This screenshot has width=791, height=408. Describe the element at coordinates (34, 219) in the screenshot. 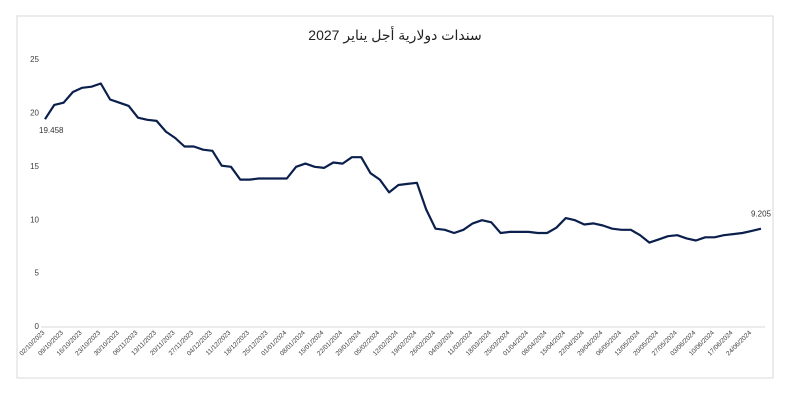

I see `y-tick-label: 10` at that location.